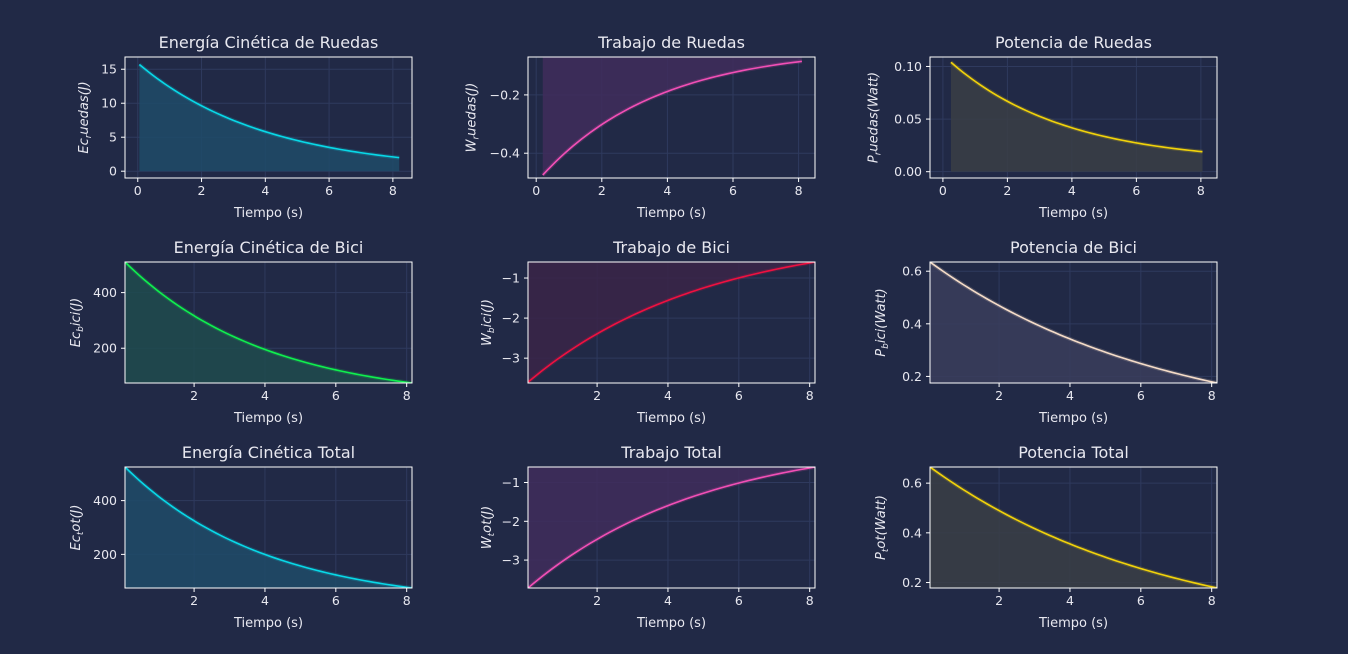 Image resolution: width=1348 pixels, height=654 pixels. I want to click on y-tick-label: −0.2, so click(505, 94).